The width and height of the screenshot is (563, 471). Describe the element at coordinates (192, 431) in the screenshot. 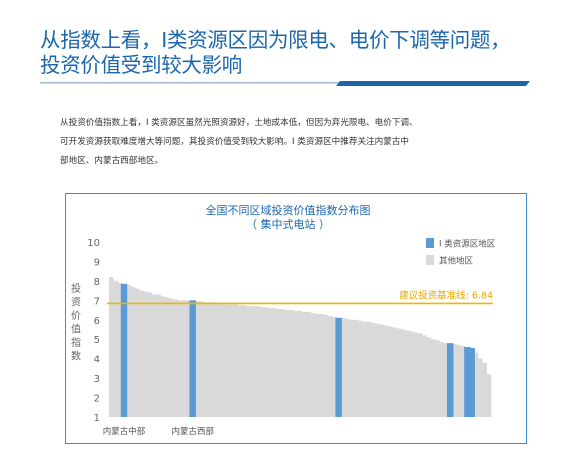

I see `x-category-label: 内蒙古西部` at that location.